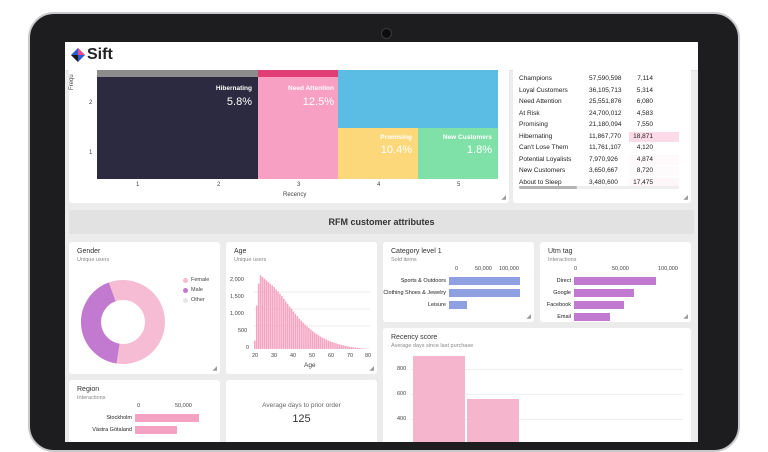 This screenshot has width=768, height=452. I want to click on scrollbar-thumb, so click(548, 187).